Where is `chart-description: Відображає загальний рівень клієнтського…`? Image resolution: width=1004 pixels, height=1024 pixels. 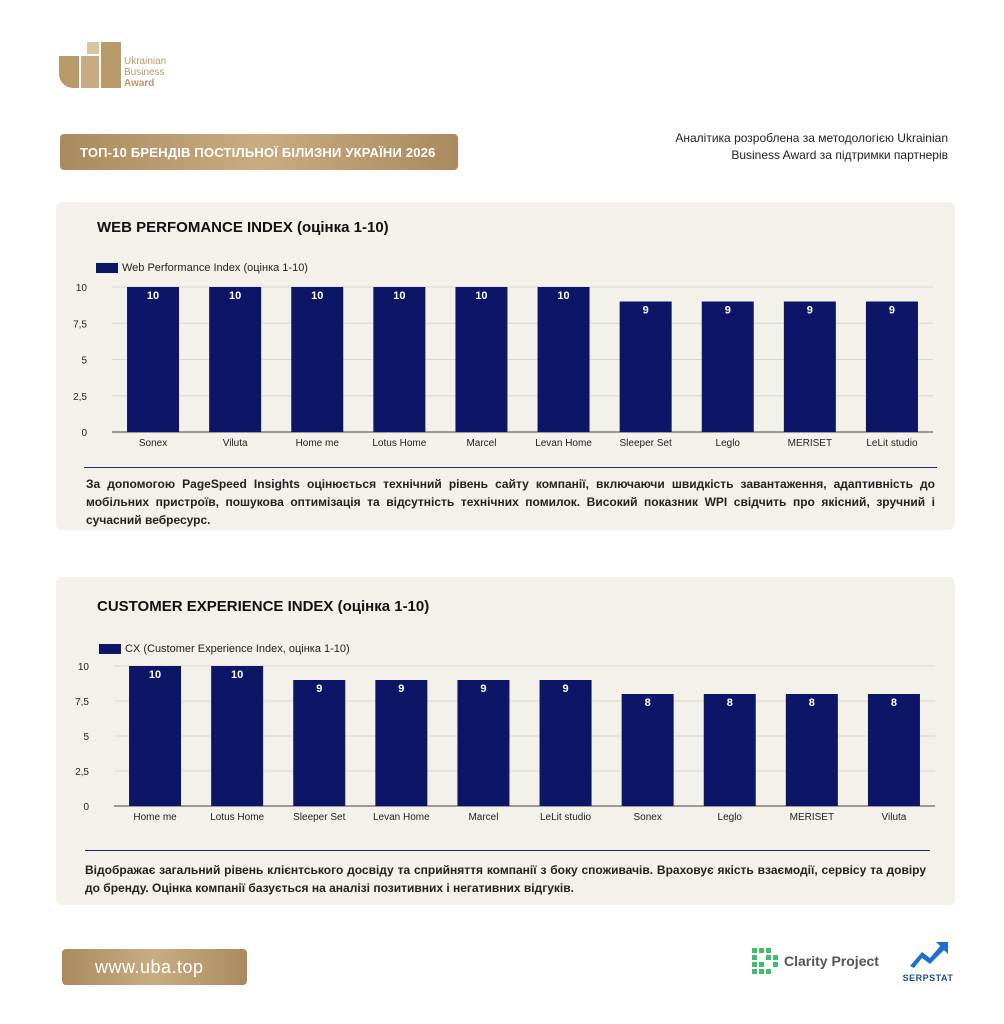 chart-description: Відображає загальний рівень клієнтського… is located at coordinates (505, 879).